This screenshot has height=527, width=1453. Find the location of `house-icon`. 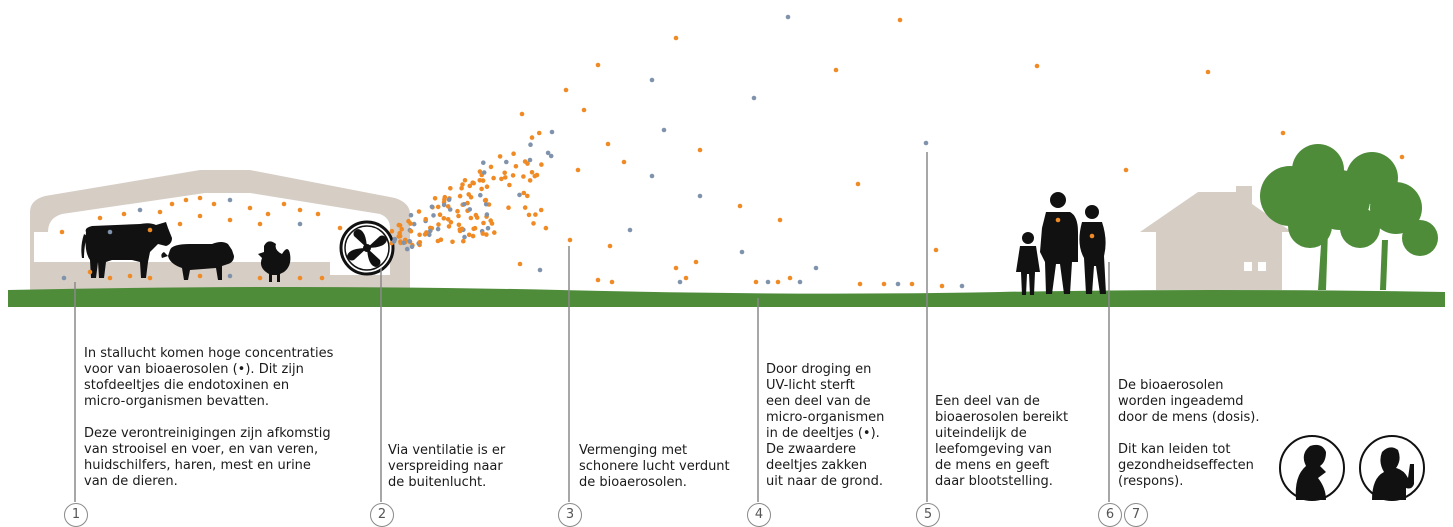

house-icon is located at coordinates (1216, 238).